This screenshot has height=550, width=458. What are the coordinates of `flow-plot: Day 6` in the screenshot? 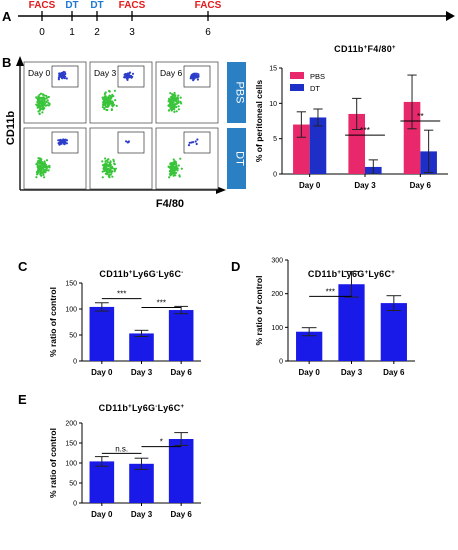 It's located at (187, 92).